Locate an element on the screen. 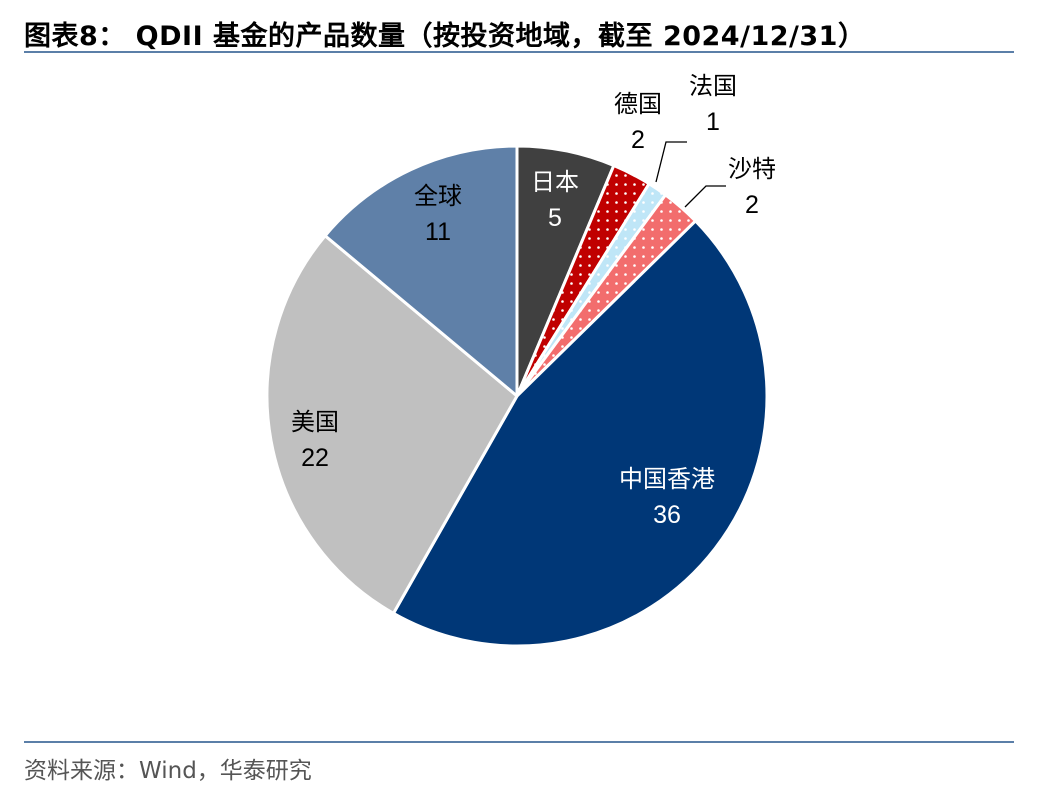 Image resolution: width=1048 pixels, height=792 pixels. chart-title: 图表8： QDII 基金的产品数量（按投资地域，截至 2024/12/31） is located at coordinates (445, 36).